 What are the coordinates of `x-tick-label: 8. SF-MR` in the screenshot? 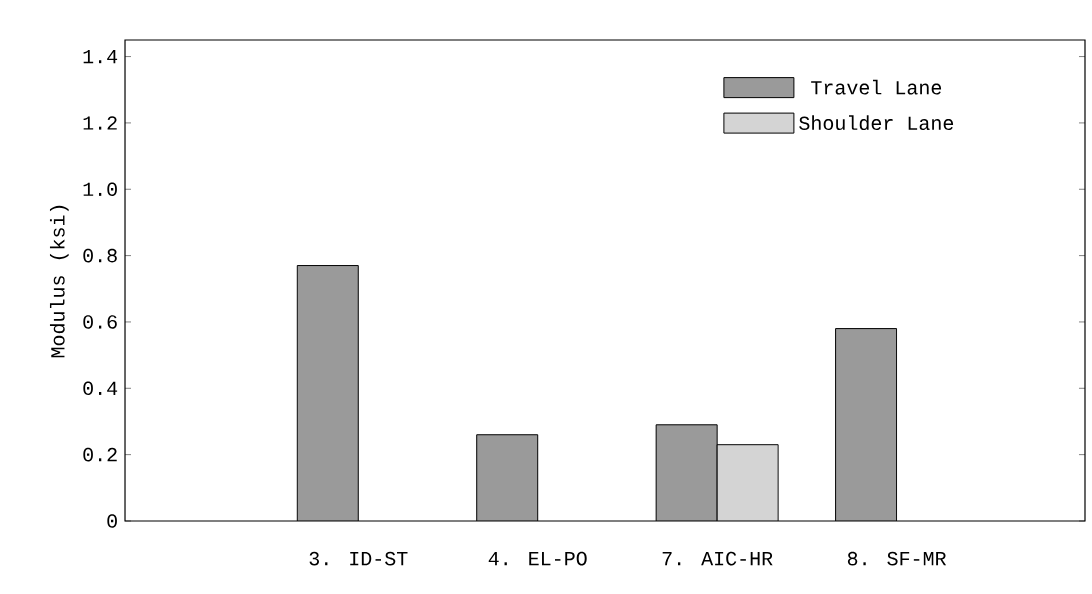 It's located at (897, 558).